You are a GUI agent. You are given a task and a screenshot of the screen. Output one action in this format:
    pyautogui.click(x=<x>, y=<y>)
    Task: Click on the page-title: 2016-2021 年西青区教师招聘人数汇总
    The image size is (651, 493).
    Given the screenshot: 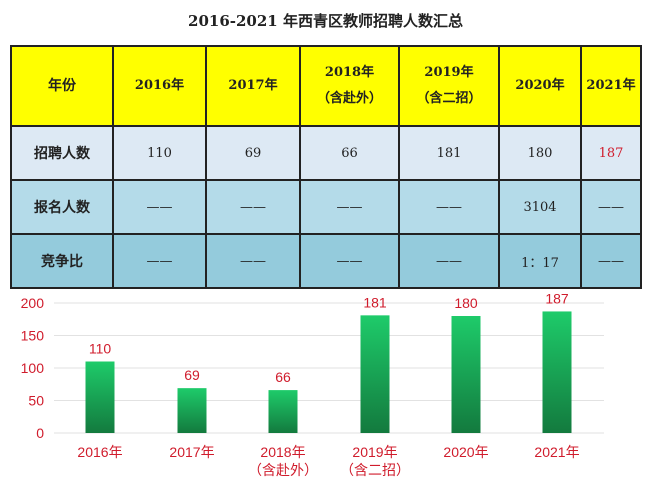 What is the action you would take?
    pyautogui.click(x=325, y=21)
    